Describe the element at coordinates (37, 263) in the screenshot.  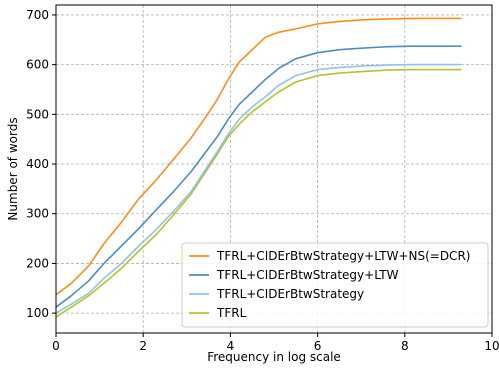
I see `y-tick-label: 200` at that location.